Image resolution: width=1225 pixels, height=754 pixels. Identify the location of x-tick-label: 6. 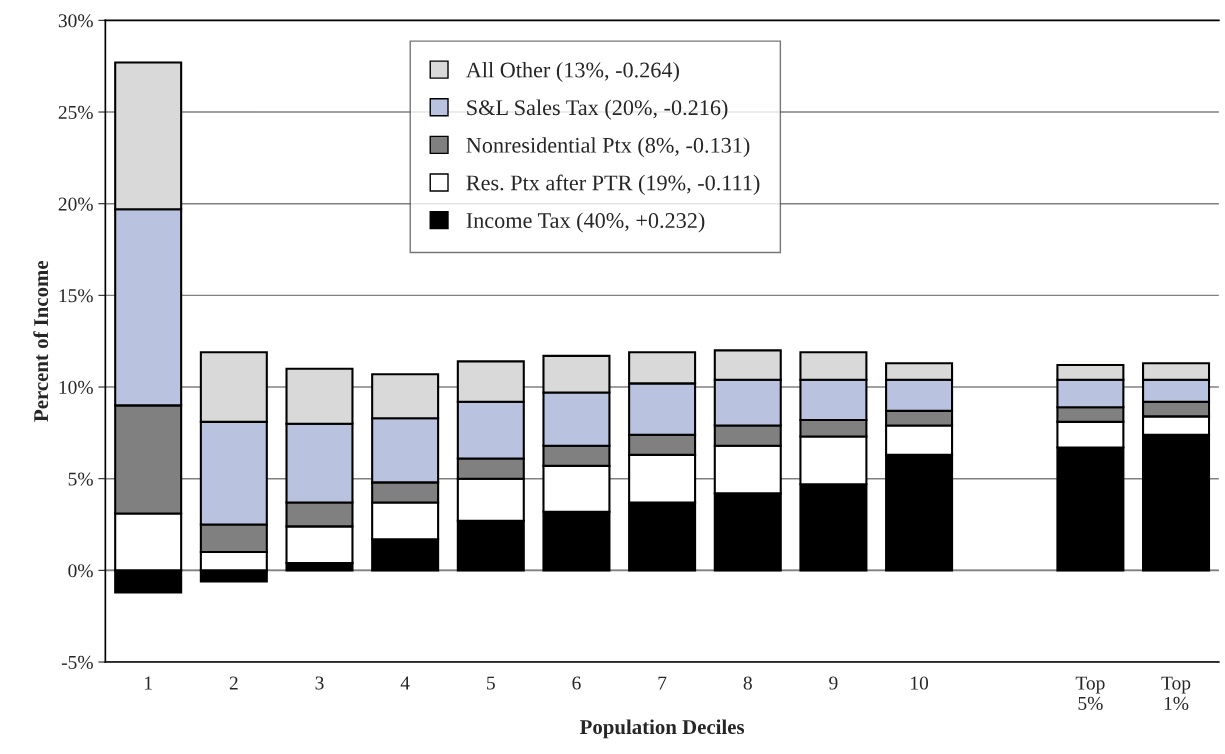
(576, 683).